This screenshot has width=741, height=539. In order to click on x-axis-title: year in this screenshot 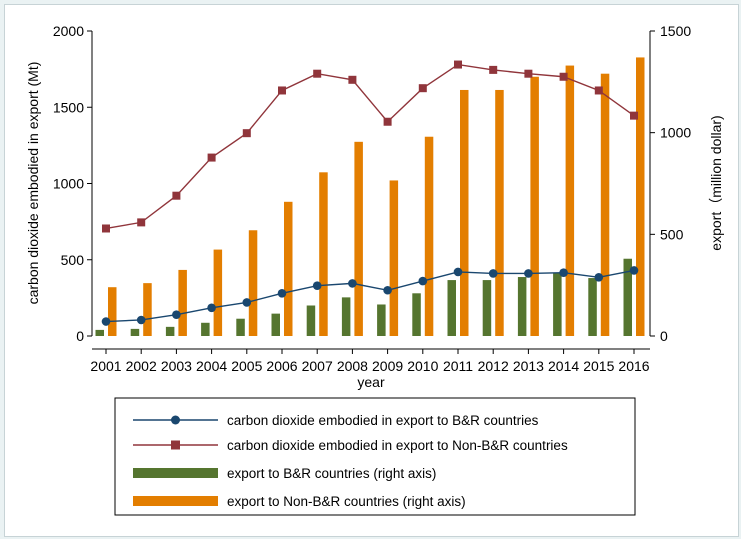, I will do `click(371, 382)`.